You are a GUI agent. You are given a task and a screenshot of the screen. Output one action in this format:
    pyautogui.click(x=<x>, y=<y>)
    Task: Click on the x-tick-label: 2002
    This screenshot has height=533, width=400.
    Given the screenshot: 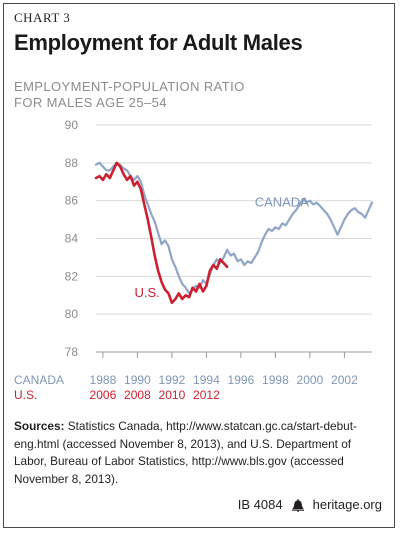 What is the action you would take?
    pyautogui.click(x=344, y=380)
    